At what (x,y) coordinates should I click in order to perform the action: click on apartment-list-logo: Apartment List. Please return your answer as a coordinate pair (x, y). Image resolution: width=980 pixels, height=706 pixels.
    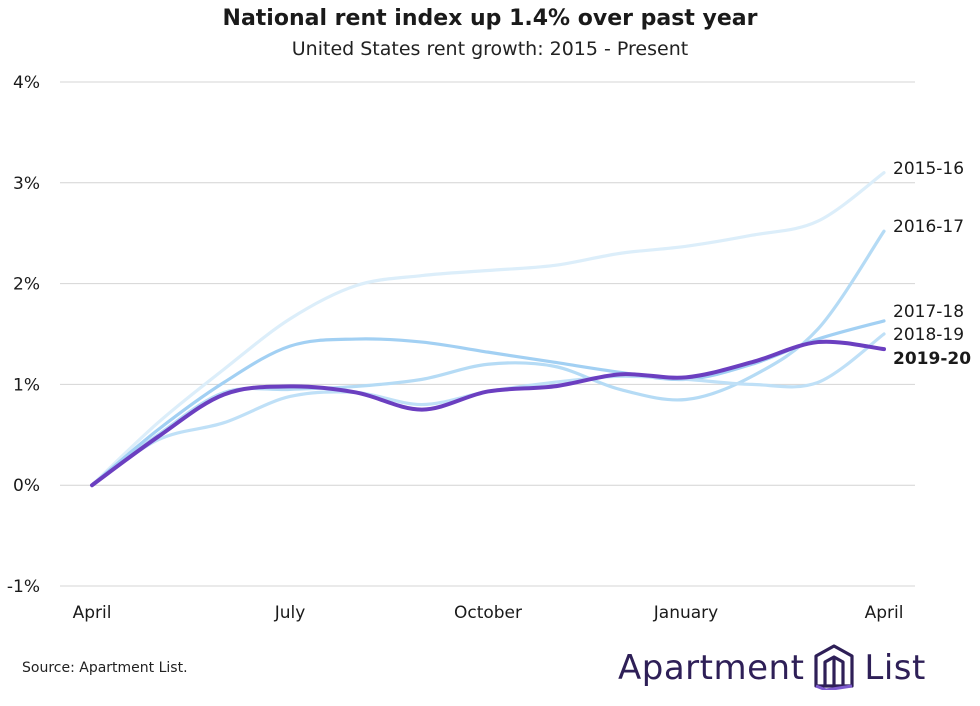
    Looking at the image, I should click on (772, 668).